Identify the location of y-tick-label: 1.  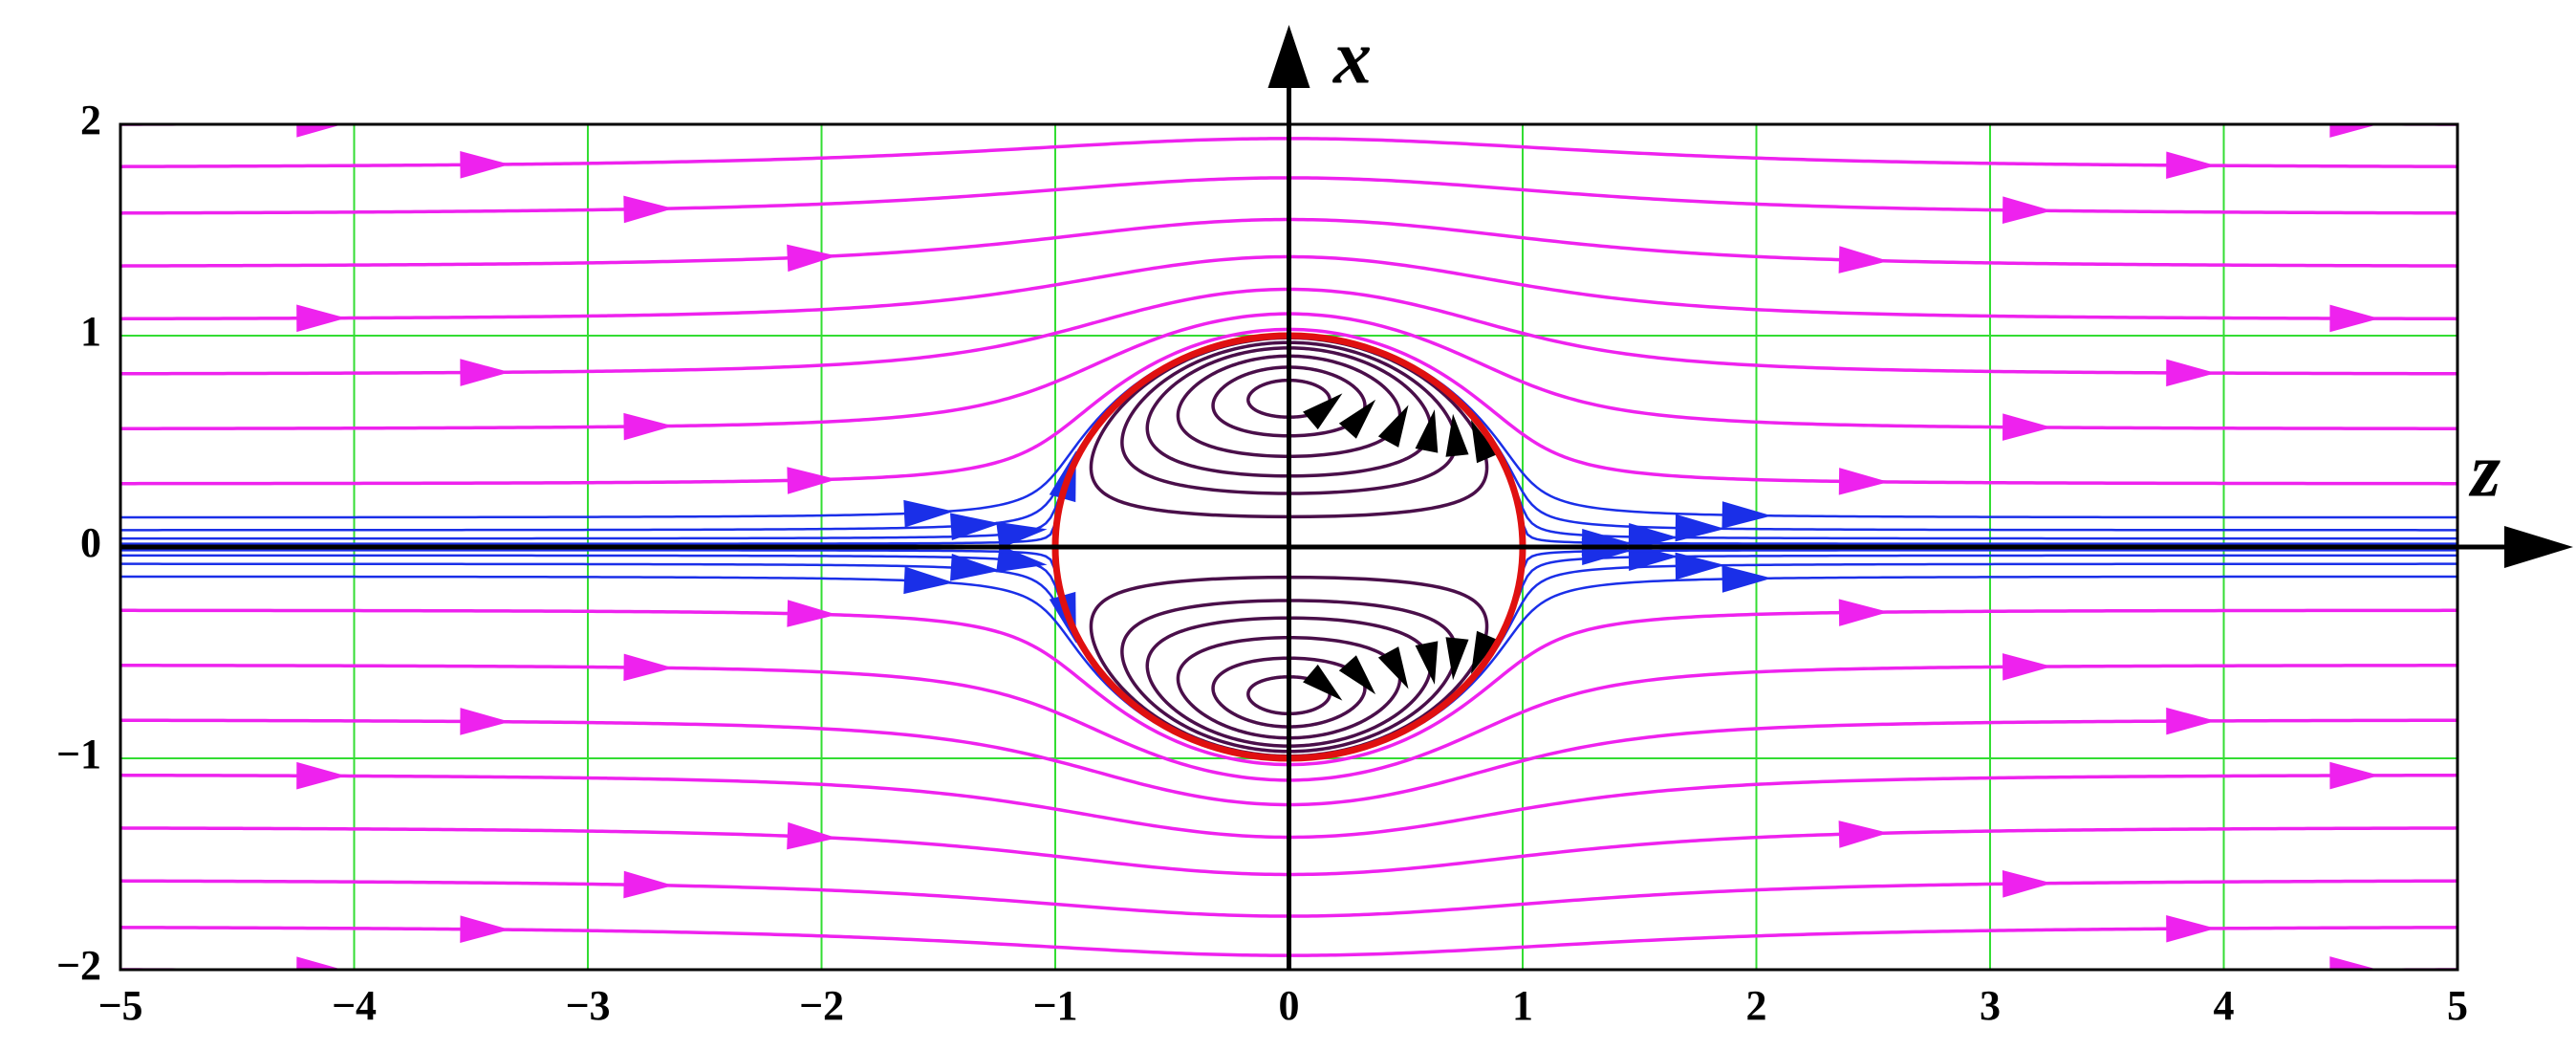
(91, 332).